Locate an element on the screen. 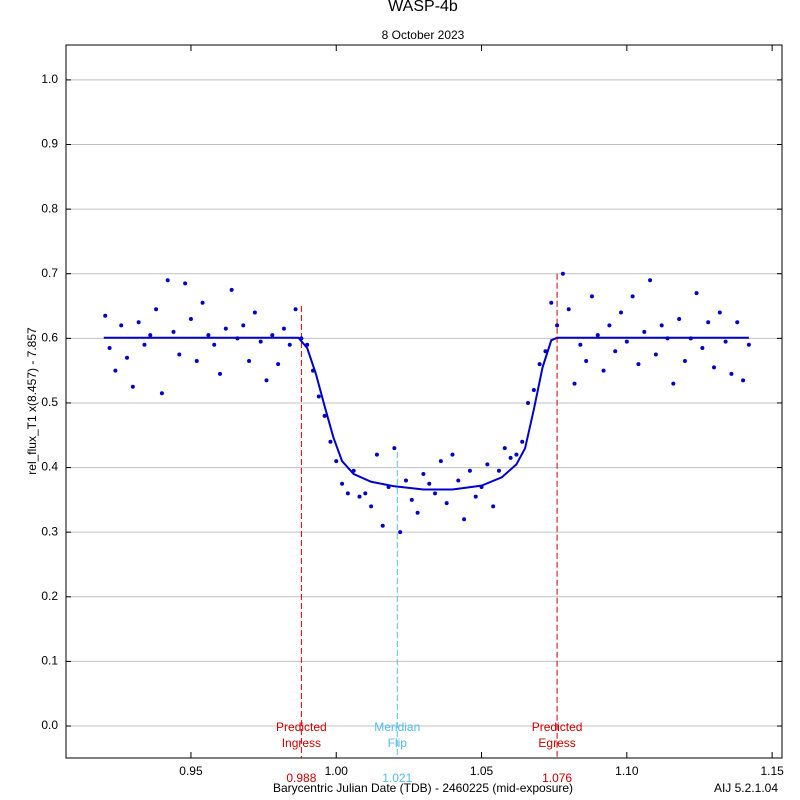  y-tick-label: 0.2 is located at coordinates (49, 596).